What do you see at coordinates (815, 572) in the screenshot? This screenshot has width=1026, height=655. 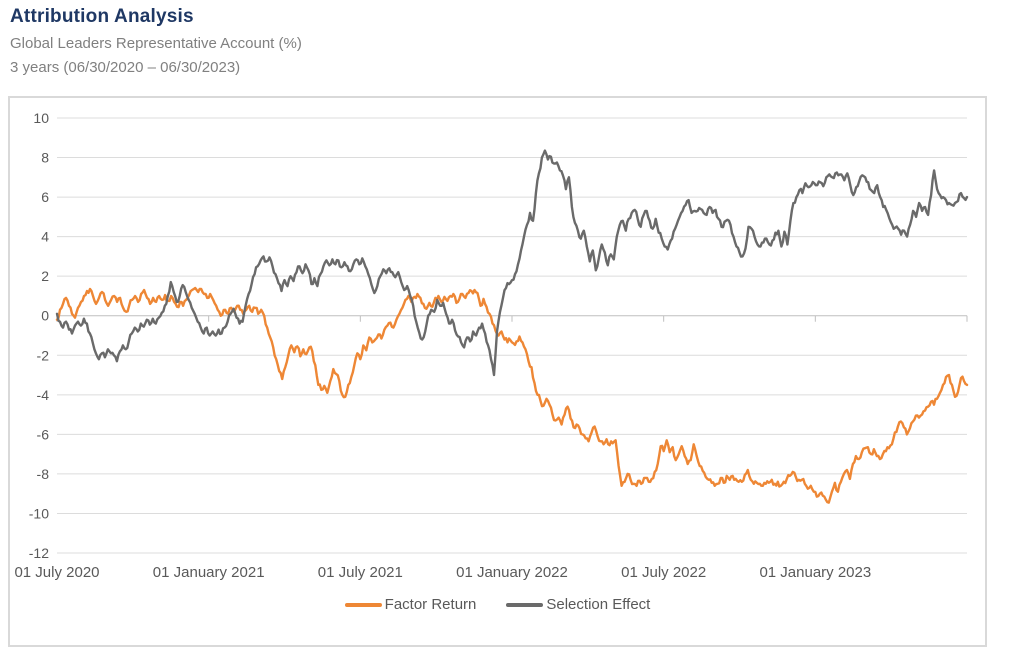 I see `x-axis-tick-label: 01 January 2023` at bounding box center [815, 572].